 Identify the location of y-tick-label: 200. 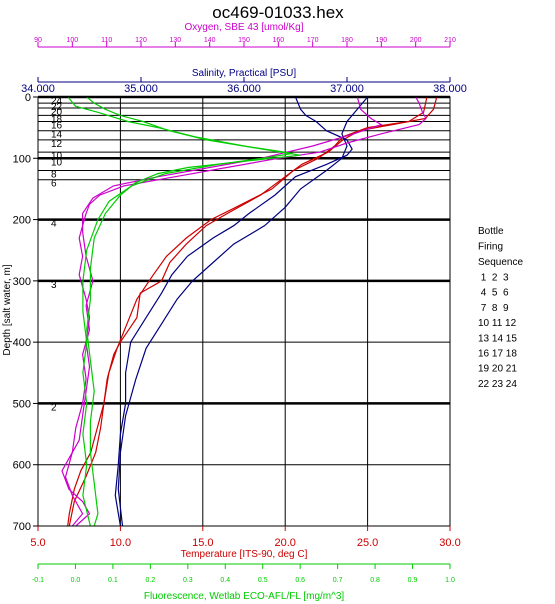
(22, 221).